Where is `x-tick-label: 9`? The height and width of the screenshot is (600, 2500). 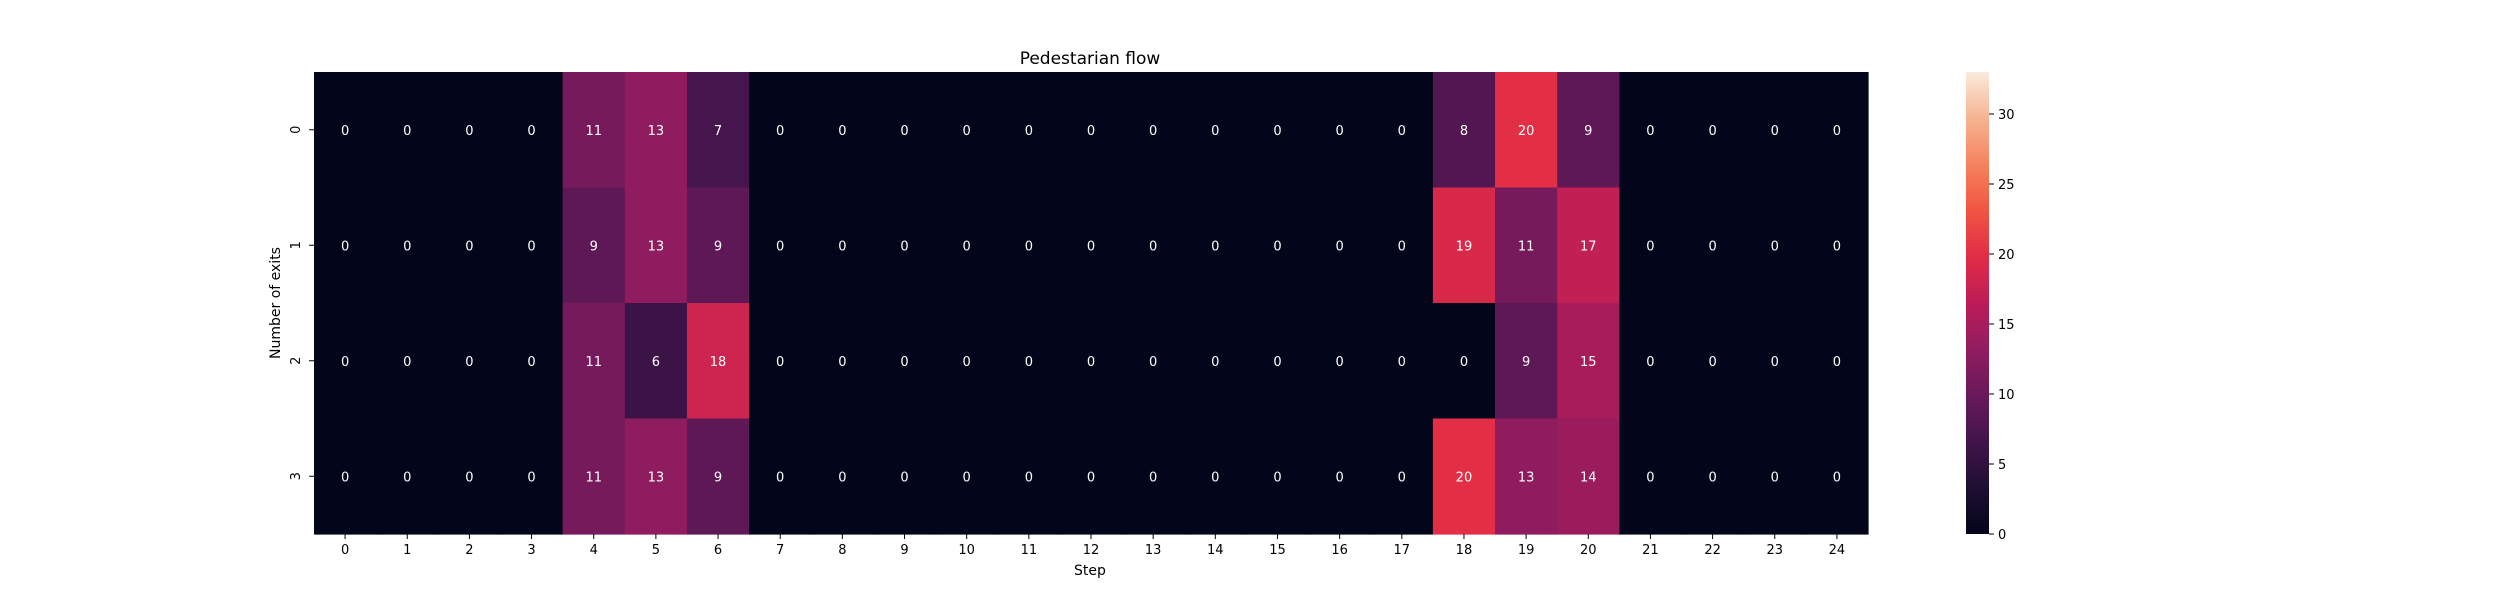
x-tick-label: 9 is located at coordinates (904, 550).